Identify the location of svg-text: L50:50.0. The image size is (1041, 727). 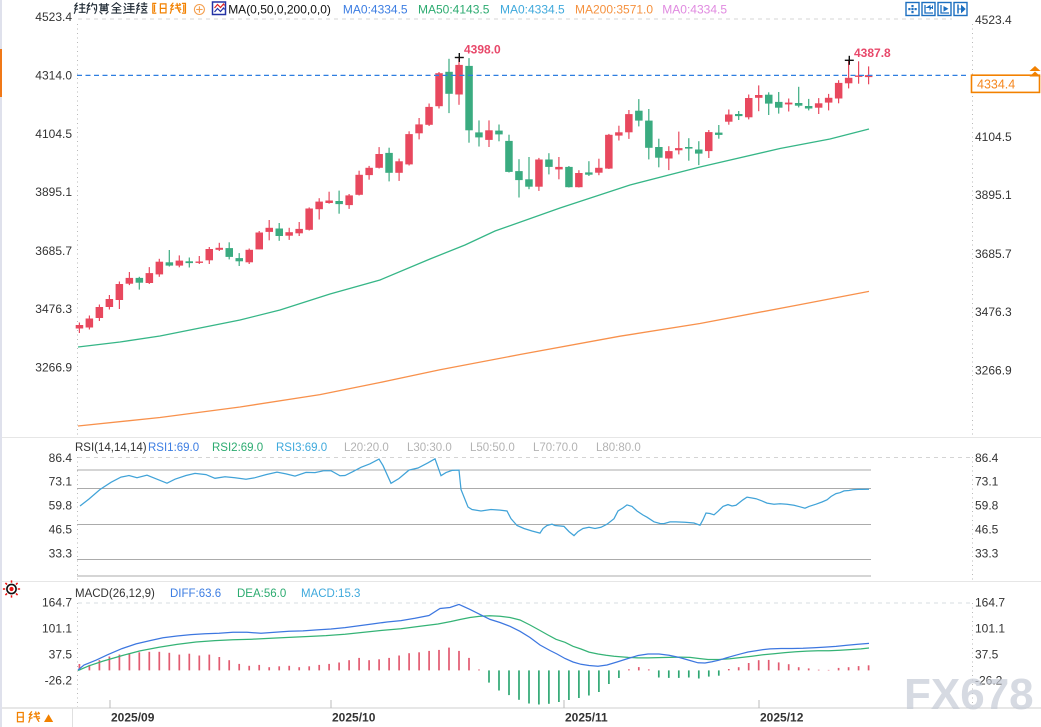
(492, 448).